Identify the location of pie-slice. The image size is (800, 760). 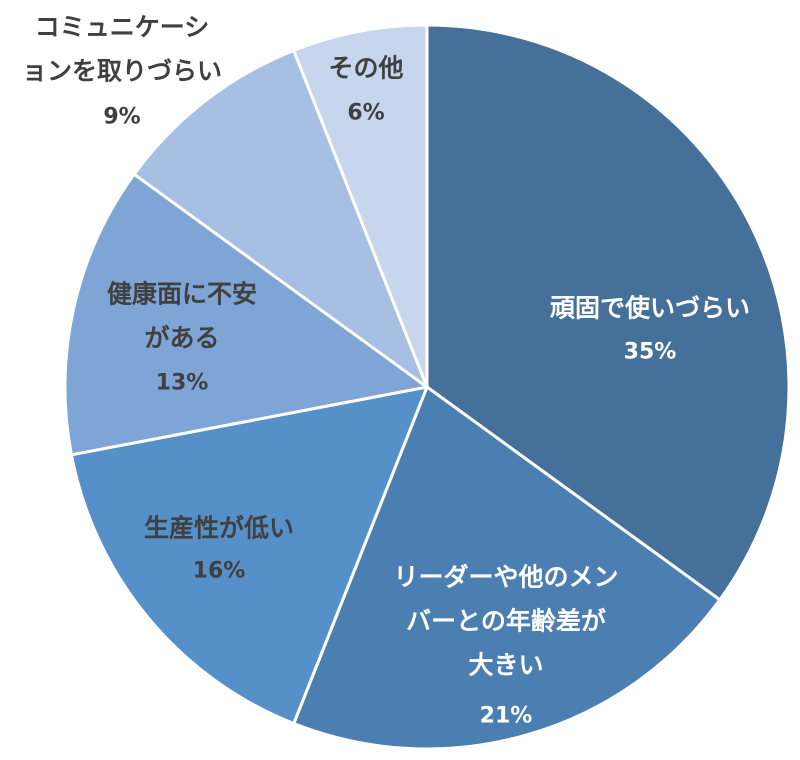
(360, 206).